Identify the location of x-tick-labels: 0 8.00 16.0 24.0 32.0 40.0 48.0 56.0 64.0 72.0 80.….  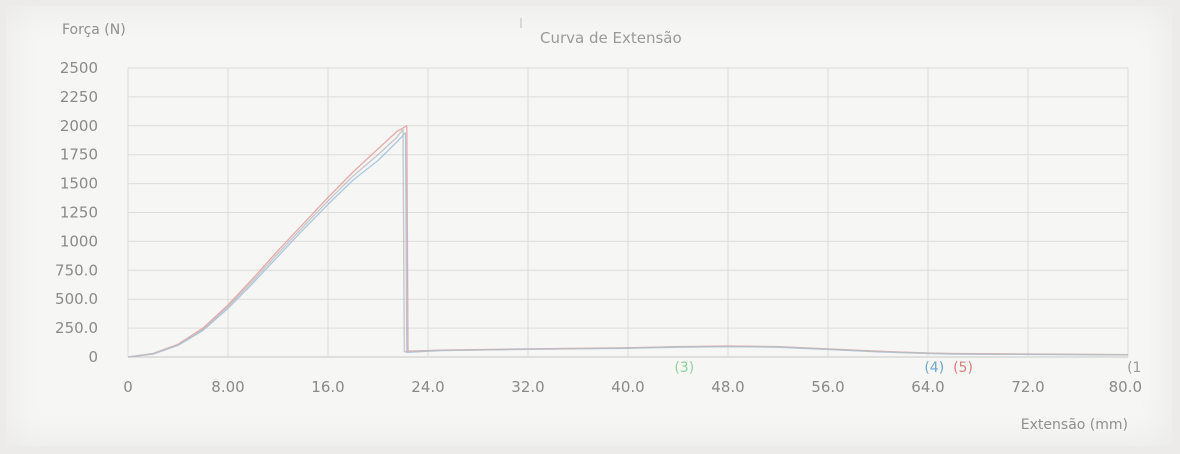
(632, 387).